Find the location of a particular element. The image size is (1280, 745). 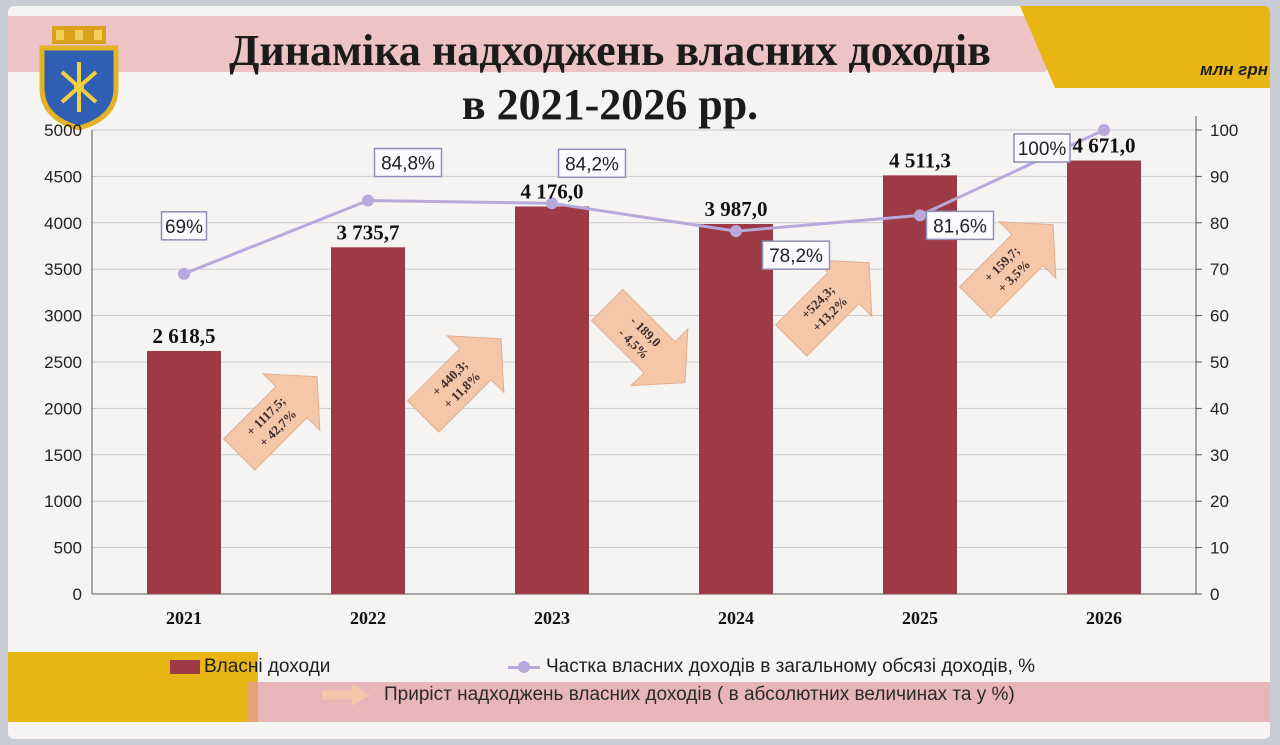

bar-value-label: 3 987,0 is located at coordinates (736, 209).